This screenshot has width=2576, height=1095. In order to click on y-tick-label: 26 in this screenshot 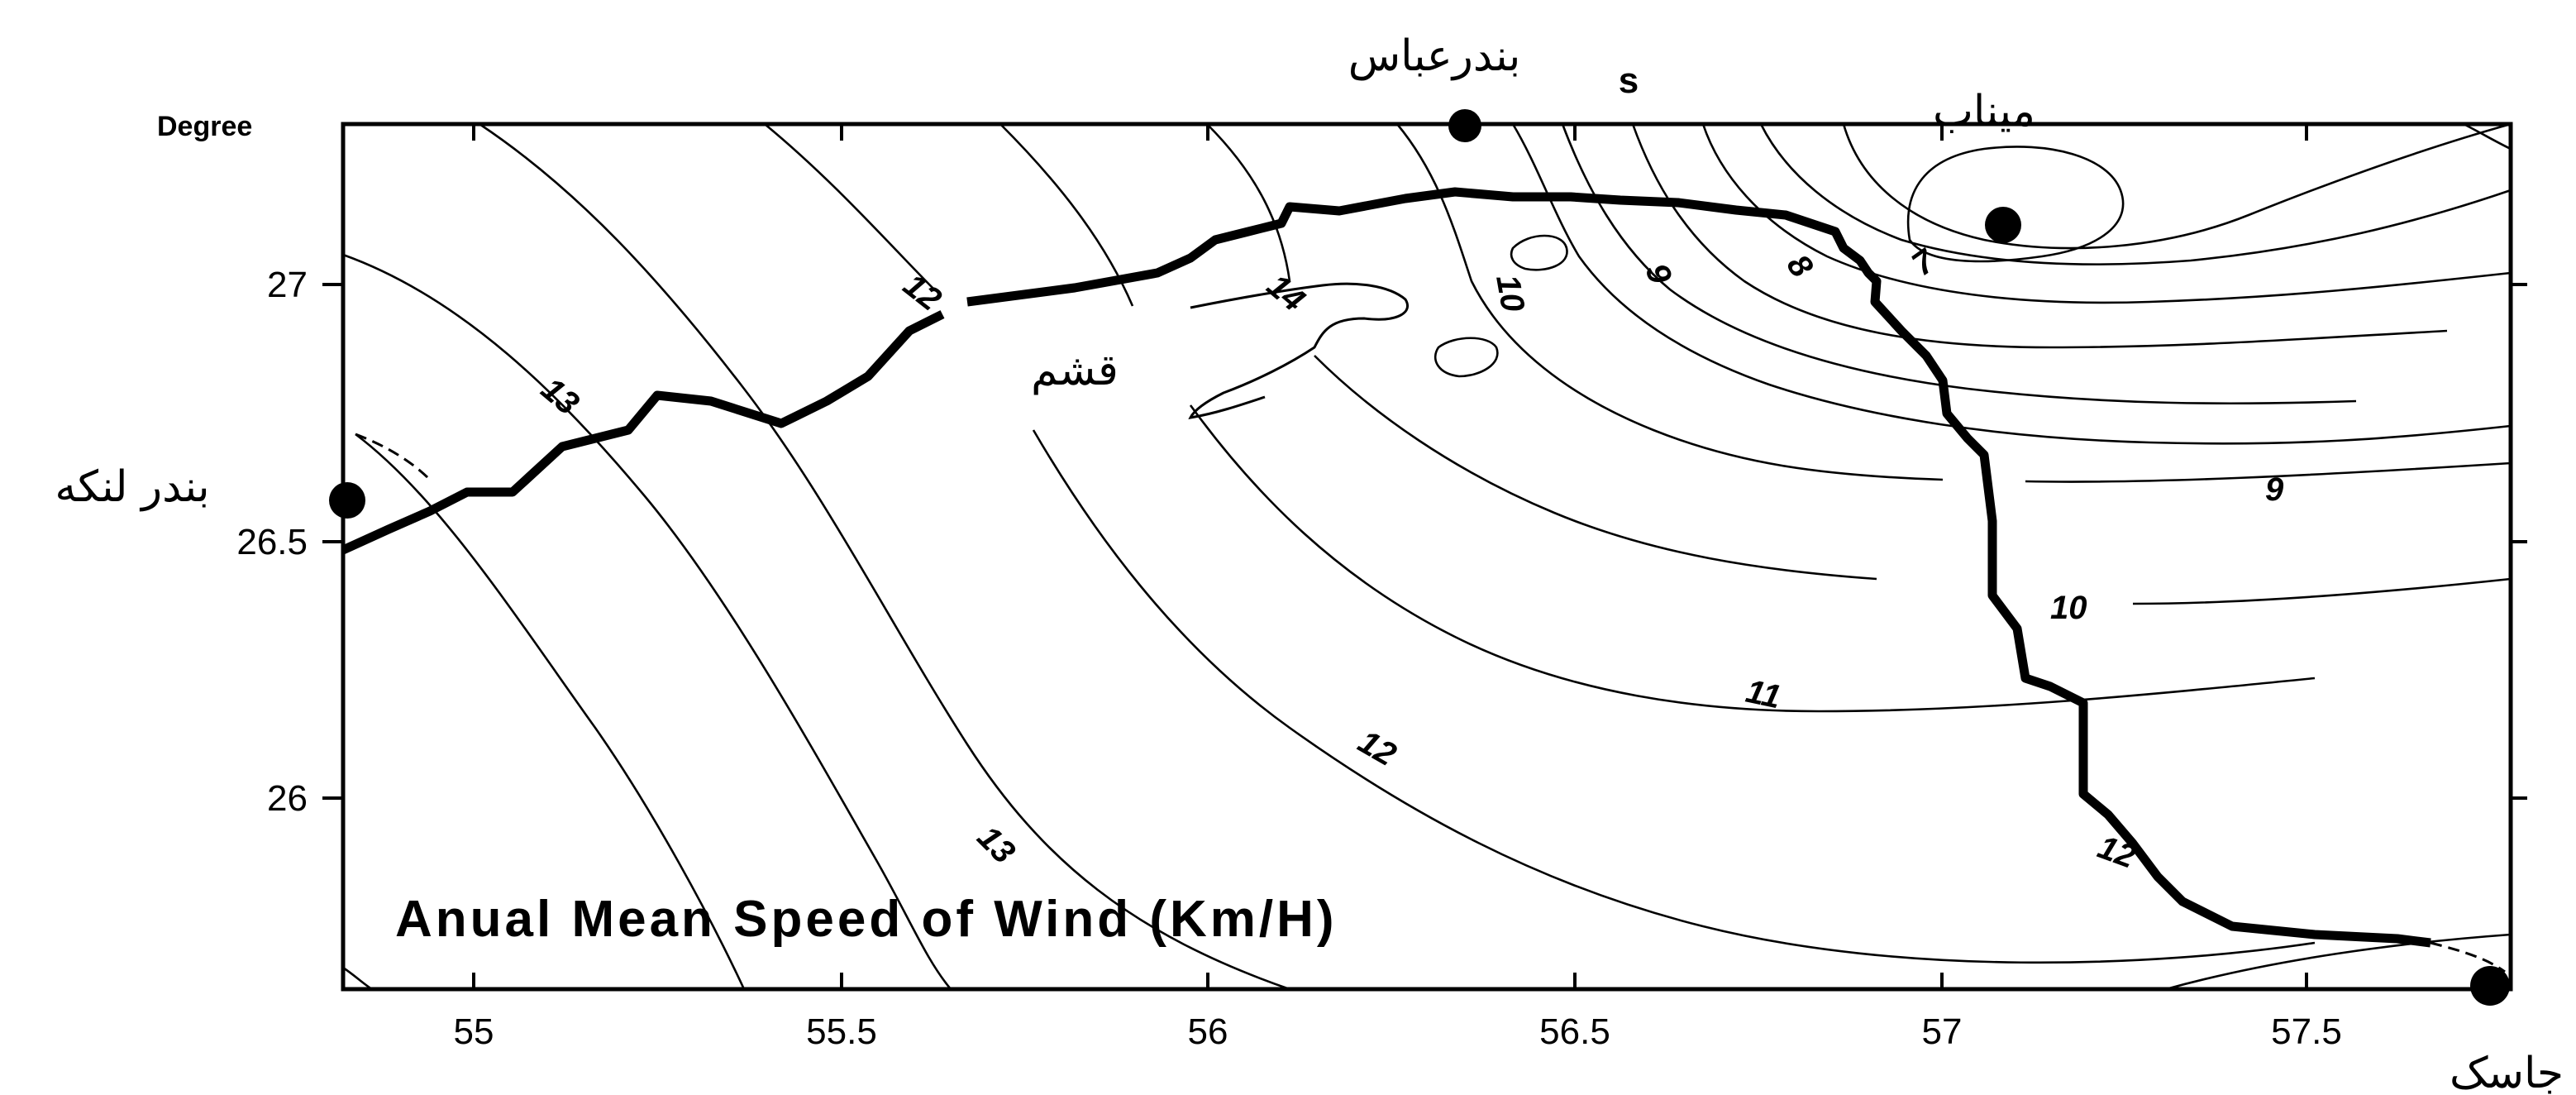, I will do `click(287, 798)`.